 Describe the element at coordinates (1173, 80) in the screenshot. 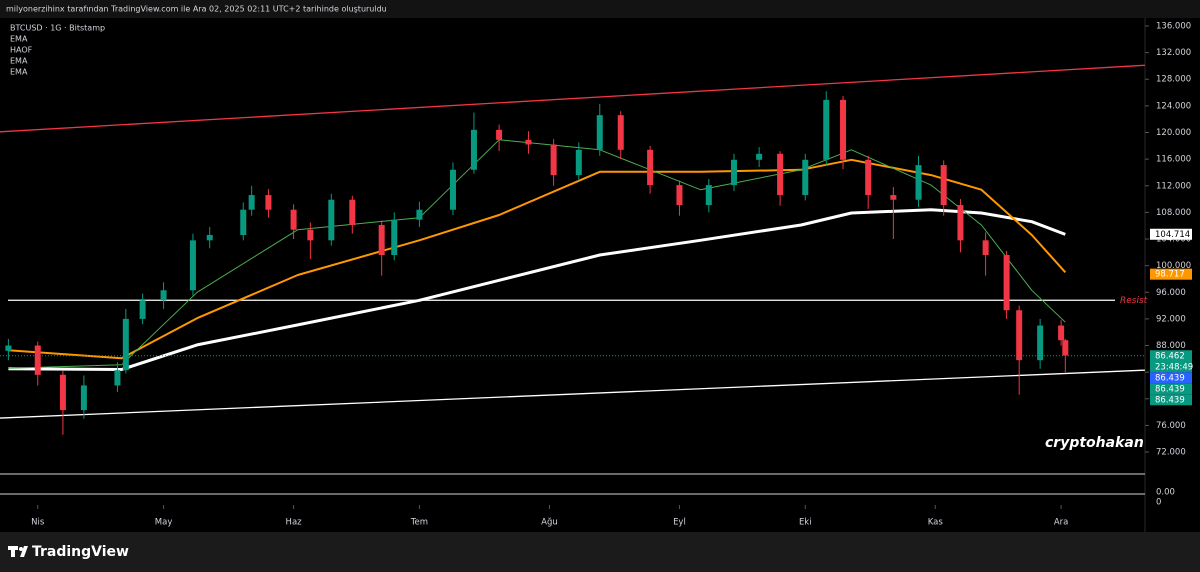

I see `y-tick-label: 128.000` at that location.